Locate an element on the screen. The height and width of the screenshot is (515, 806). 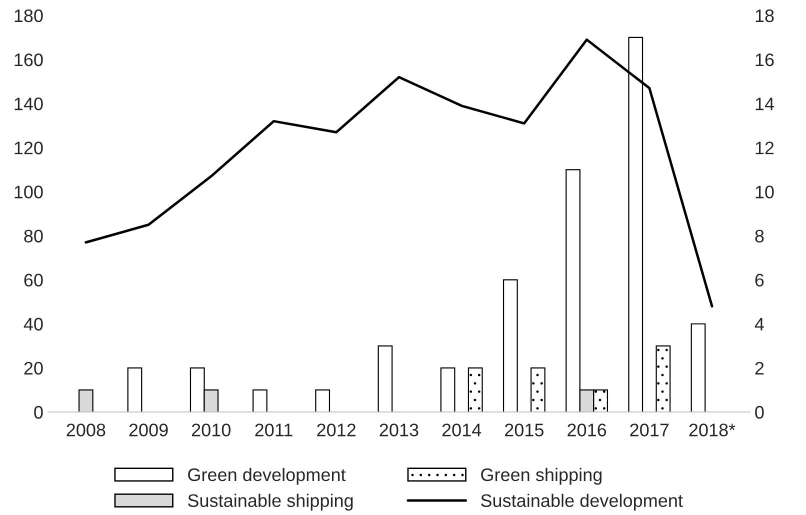
y2-tick-label: 12 is located at coordinates (765, 148).